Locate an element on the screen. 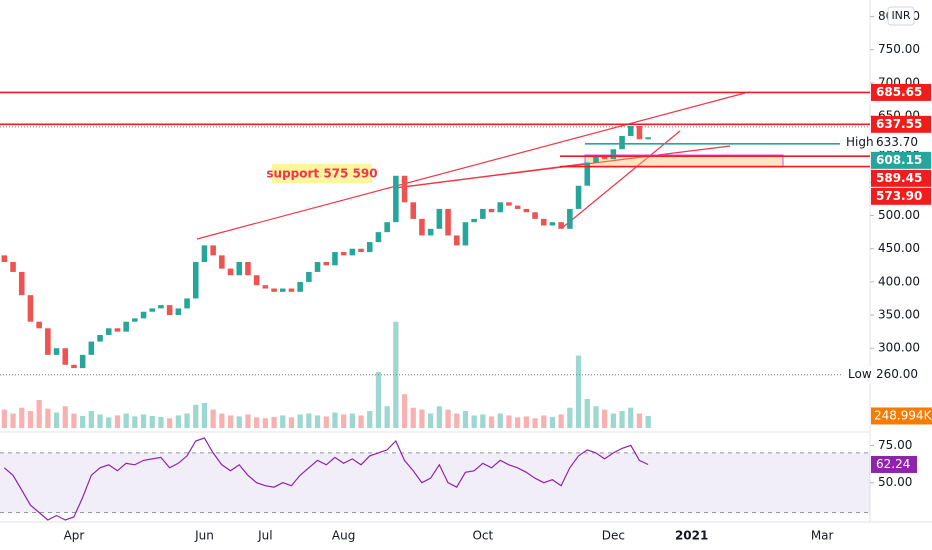 Image resolution: width=932 pixels, height=550 pixels. low-name: Low is located at coordinates (860, 374).